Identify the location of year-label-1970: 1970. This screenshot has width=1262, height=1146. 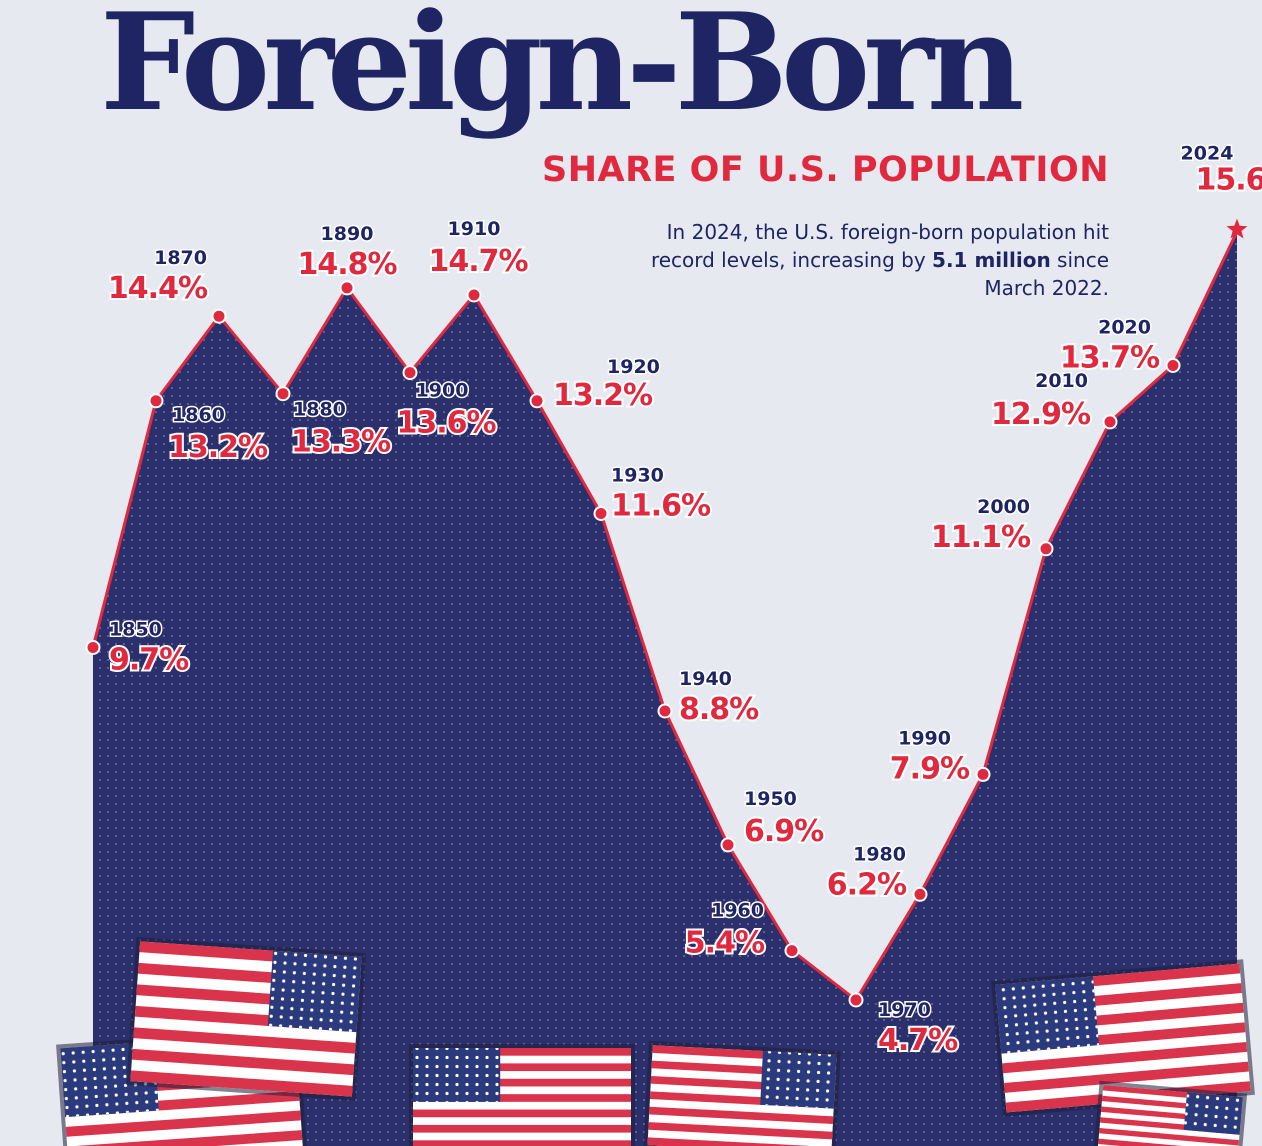
(904, 1010).